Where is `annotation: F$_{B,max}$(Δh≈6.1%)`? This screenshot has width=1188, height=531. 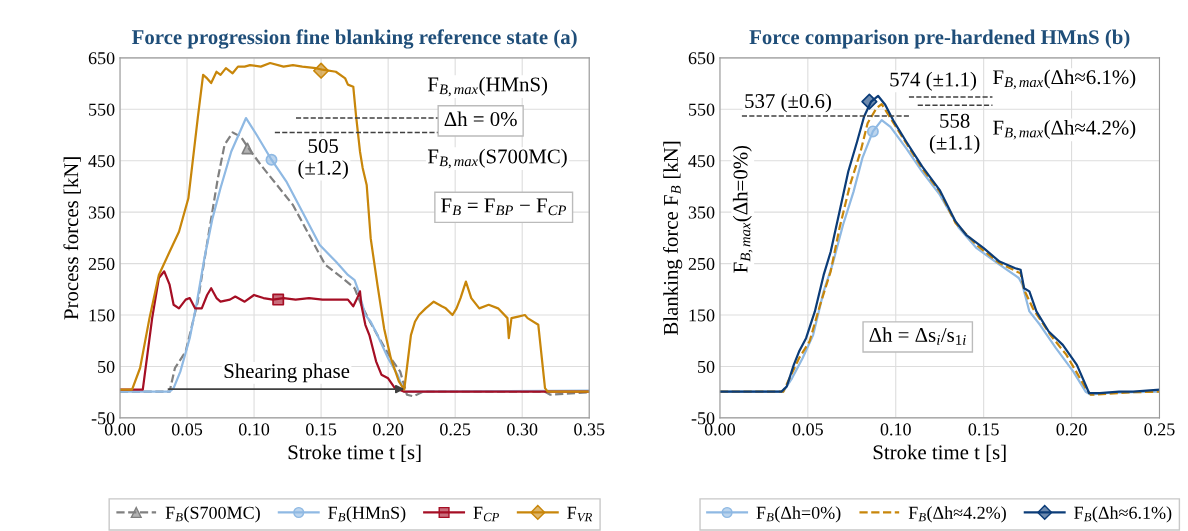
annotation: F$_{B,max}$(Δh≈6.1%) is located at coordinates (1064, 79).